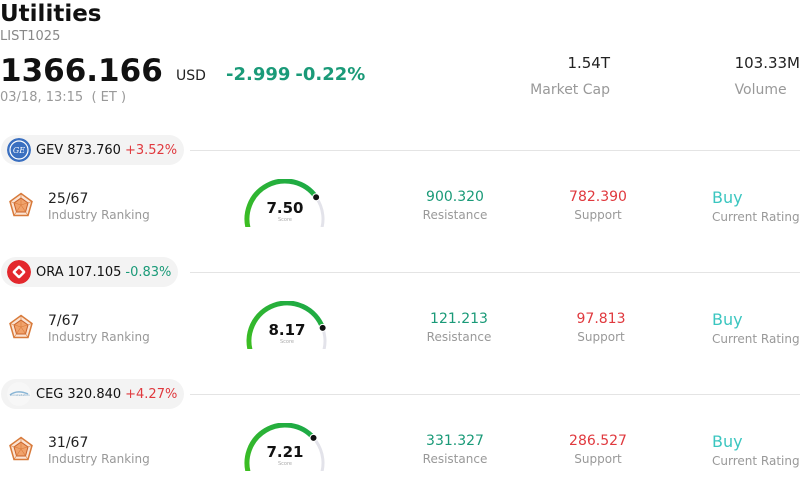 The height and width of the screenshot is (488, 800). Describe the element at coordinates (598, 197) in the screenshot. I see `support-value: 782.390` at that location.